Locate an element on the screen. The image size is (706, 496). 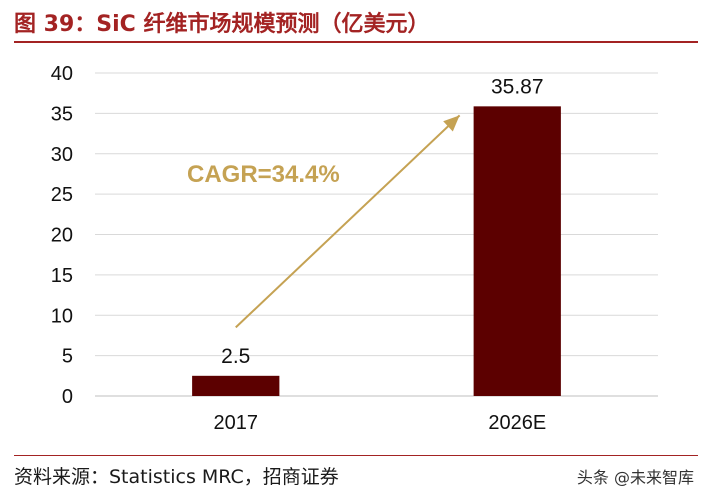
y-tick-label: 40 is located at coordinates (62, 74).